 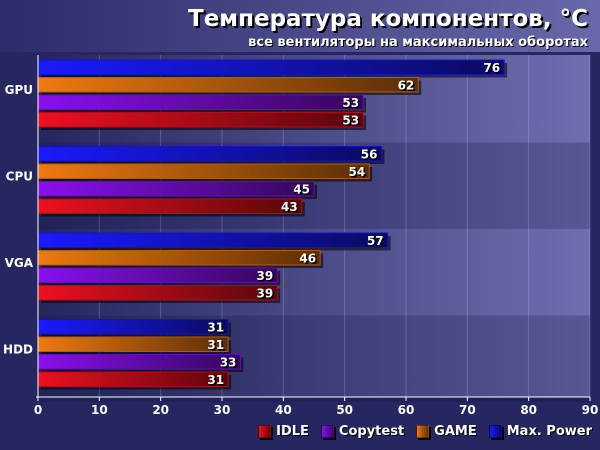 I want to click on bar-gpu-idle, so click(x=200, y=120).